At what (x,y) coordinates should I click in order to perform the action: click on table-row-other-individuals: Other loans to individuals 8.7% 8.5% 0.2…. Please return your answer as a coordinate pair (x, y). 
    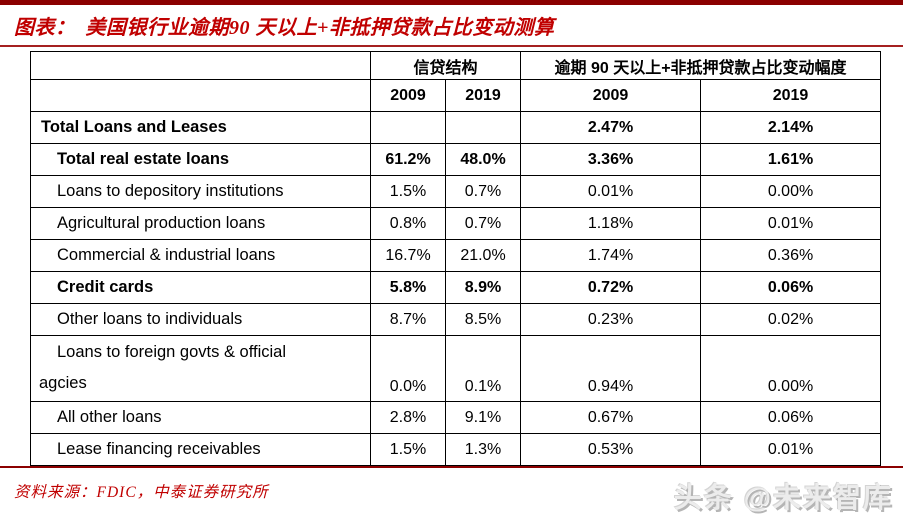
    Looking at the image, I should click on (456, 319).